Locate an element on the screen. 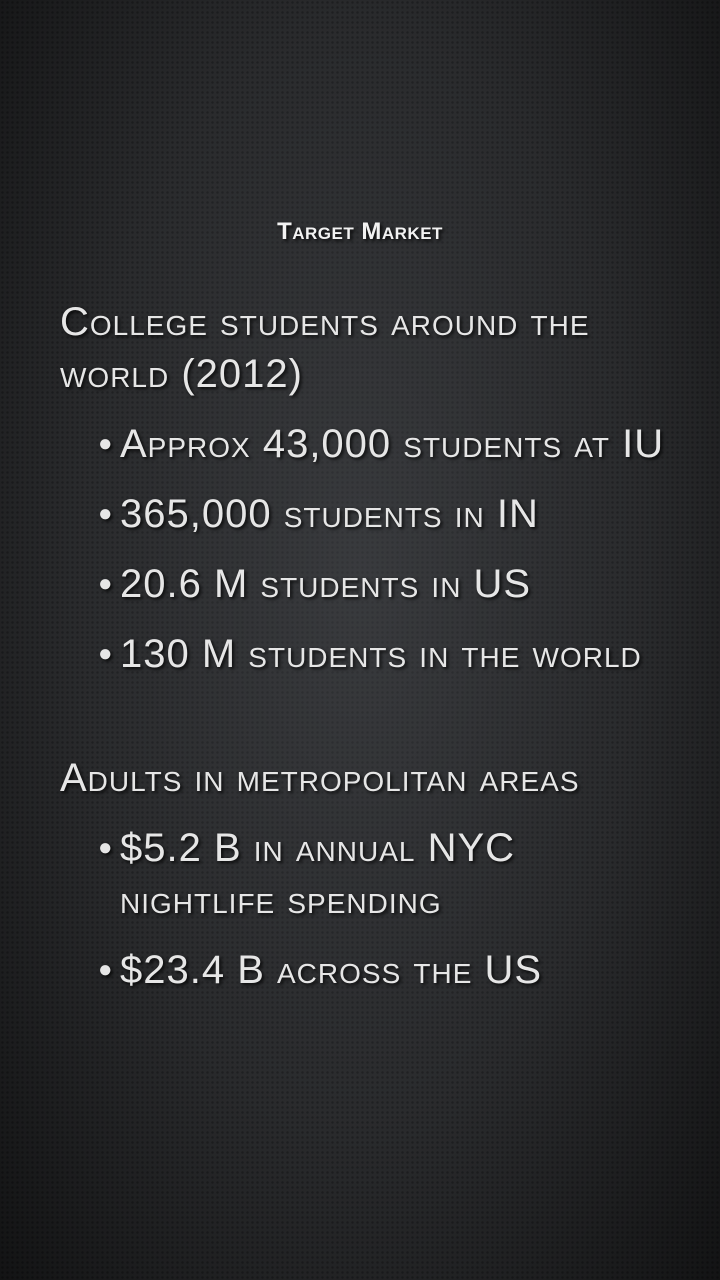 The image size is (720, 1280). section-heading-college: College students around the world (2012) is located at coordinates (325, 348).